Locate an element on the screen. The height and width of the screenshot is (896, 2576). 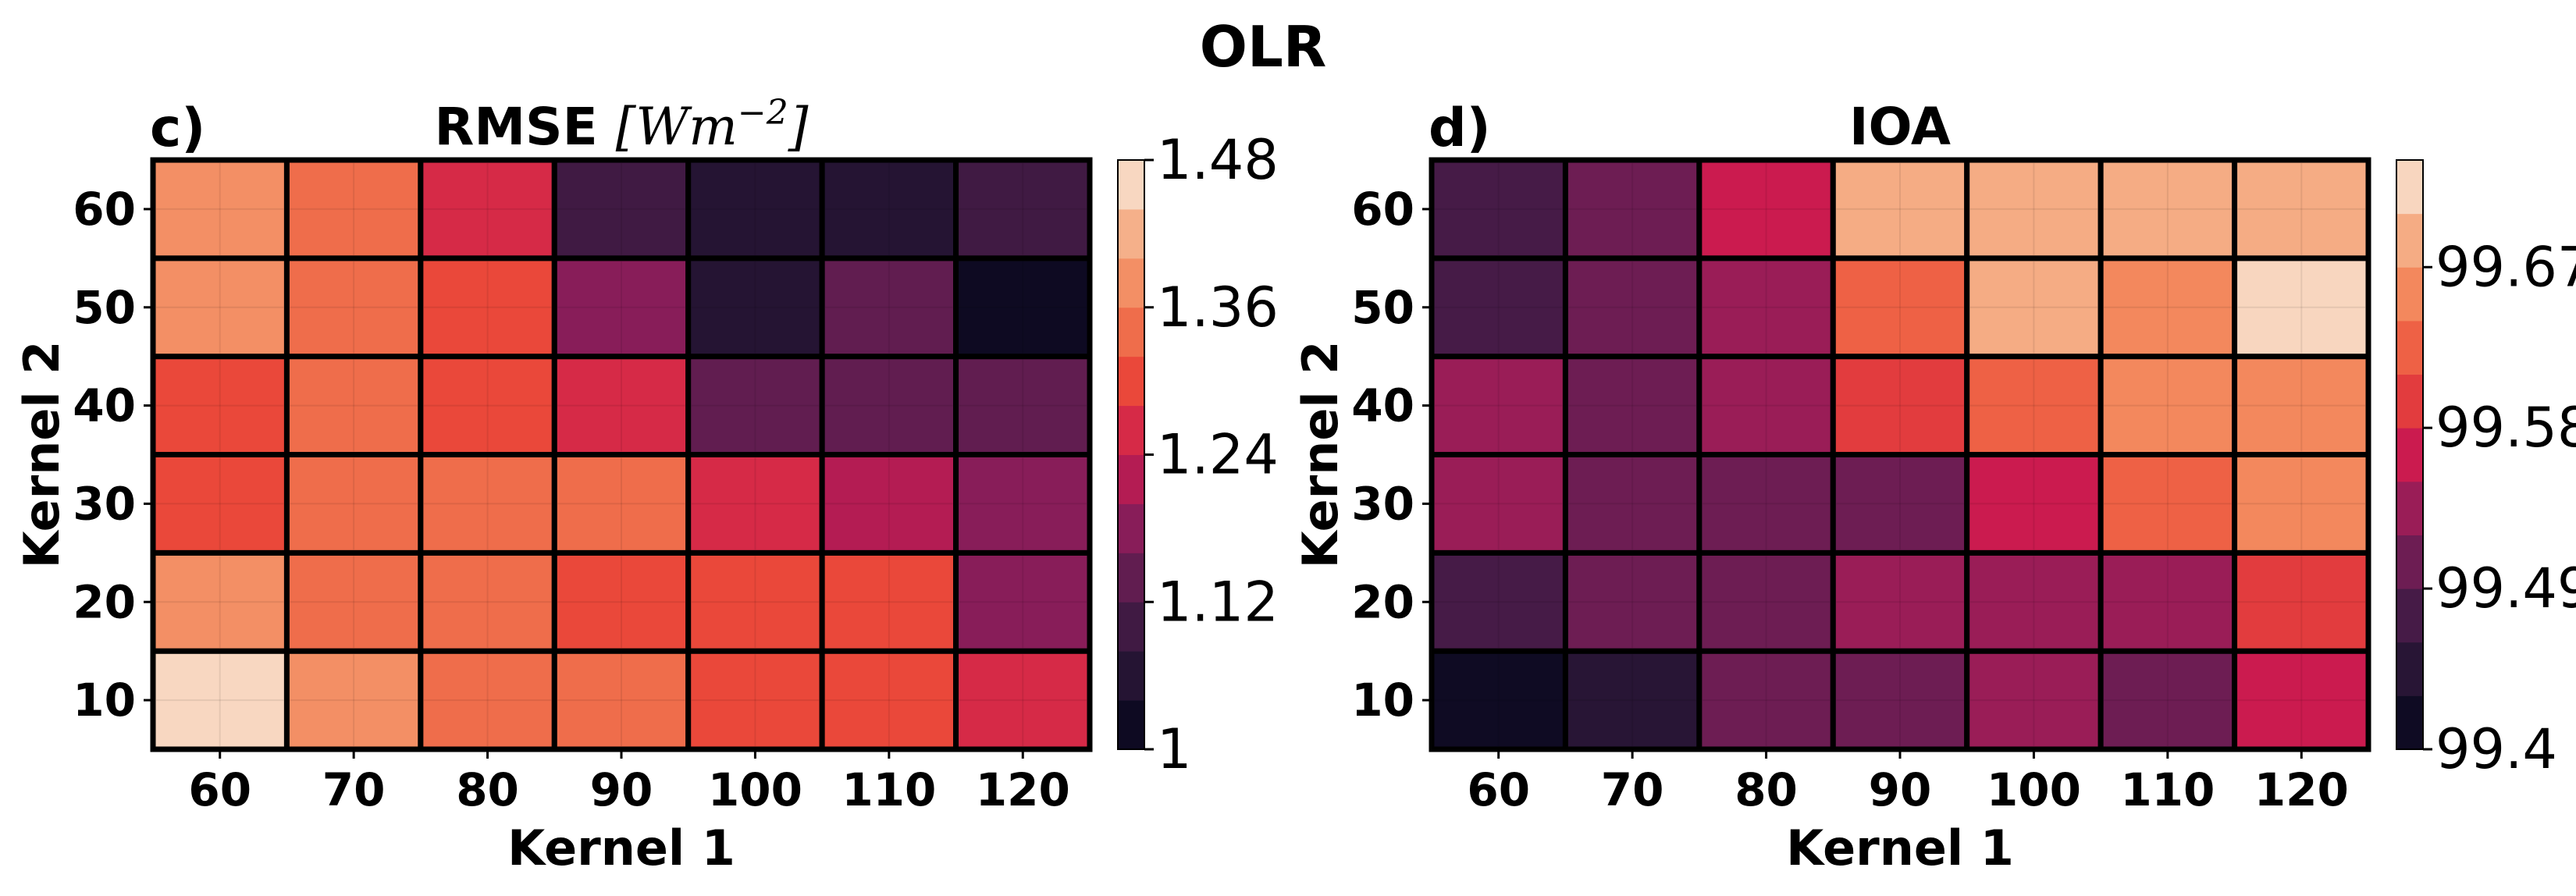
figure-title: OLR is located at coordinates (1263, 47).